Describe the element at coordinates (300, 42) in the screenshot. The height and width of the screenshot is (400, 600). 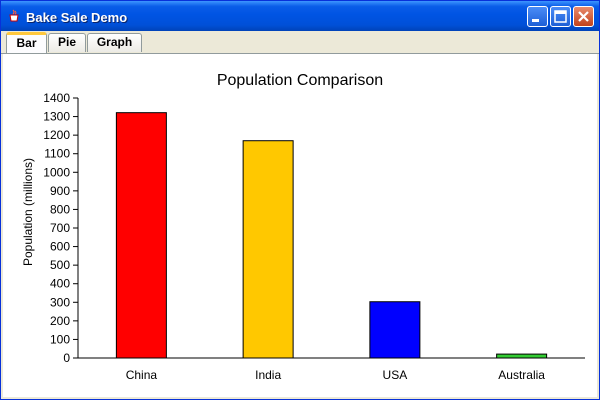
I see `tab-strip: Bar Pie Graph` at that location.